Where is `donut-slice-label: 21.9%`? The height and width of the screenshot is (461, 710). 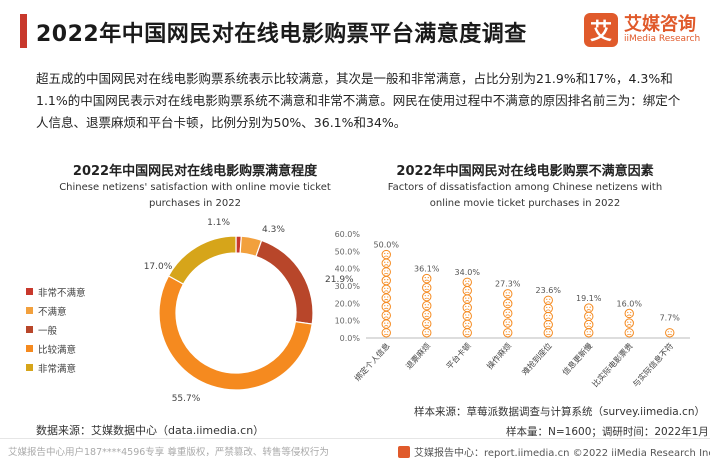
donut-slice-label: 21.9% is located at coordinates (339, 280).